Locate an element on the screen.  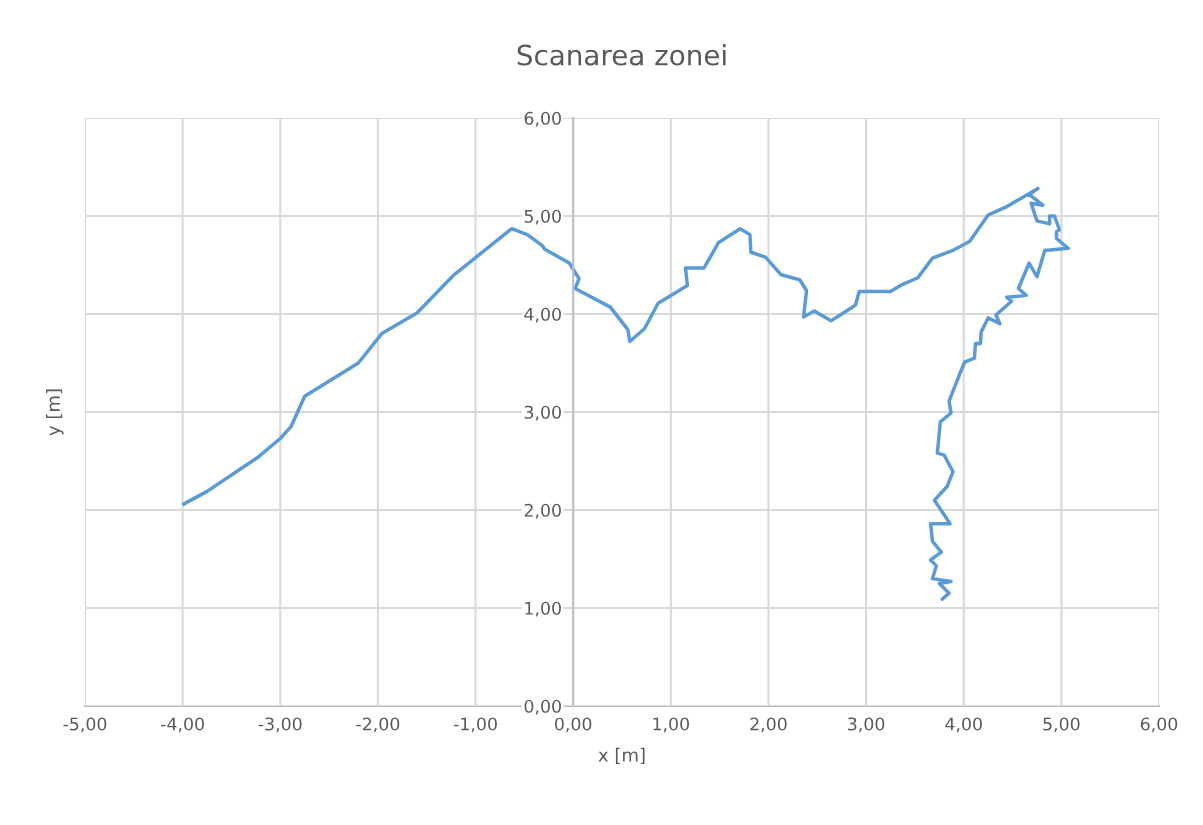
x-tick-label: -4,00 is located at coordinates (182, 725).